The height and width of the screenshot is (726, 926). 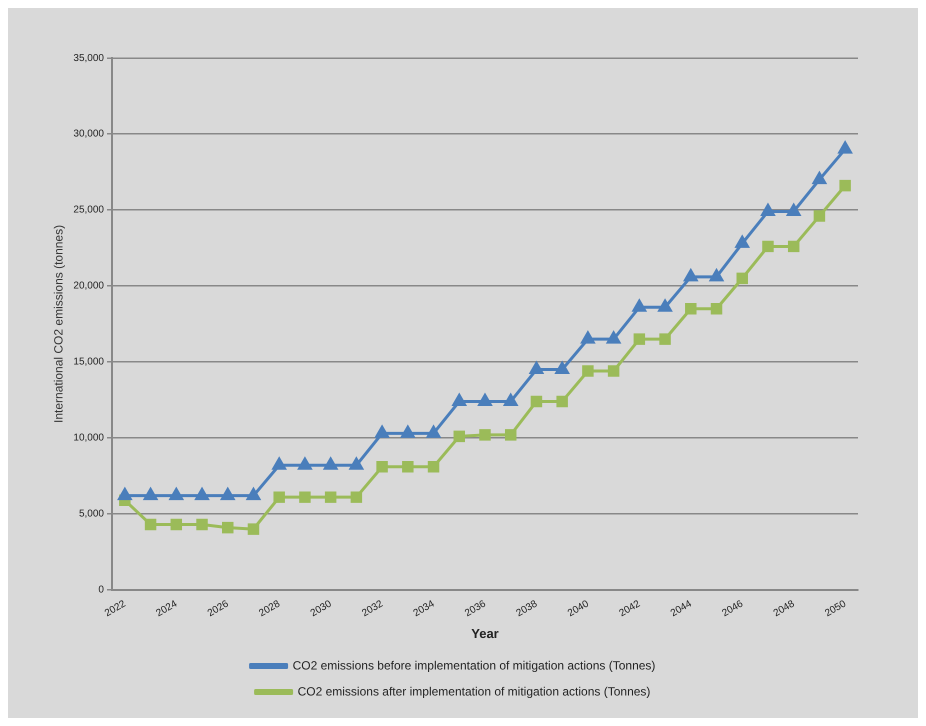 I want to click on y-tick-label: 5,000, so click(x=91, y=514).